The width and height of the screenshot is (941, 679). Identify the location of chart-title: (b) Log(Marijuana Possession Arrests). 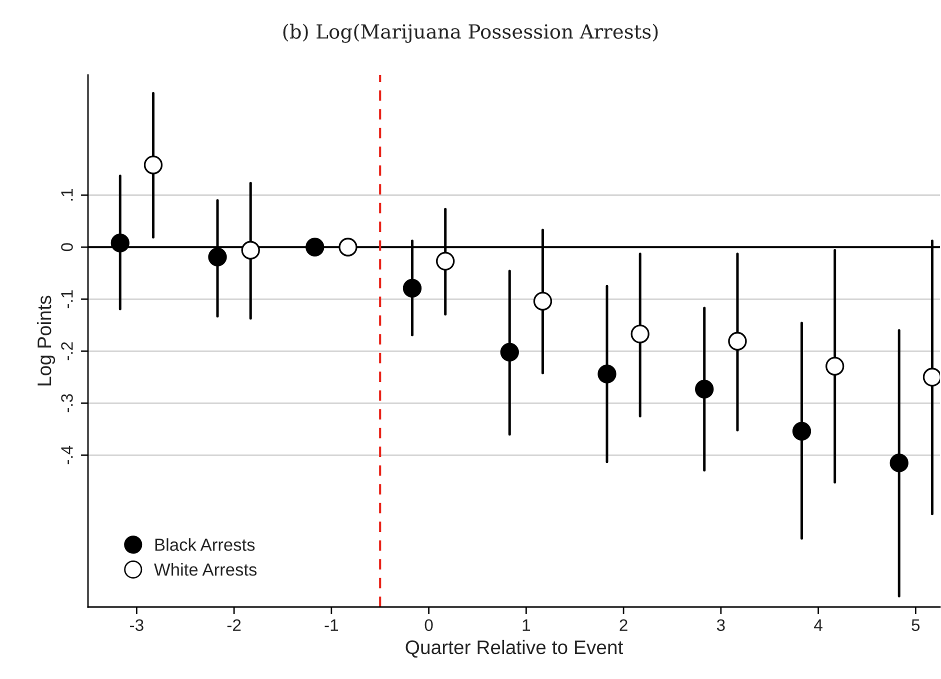
(470, 33).